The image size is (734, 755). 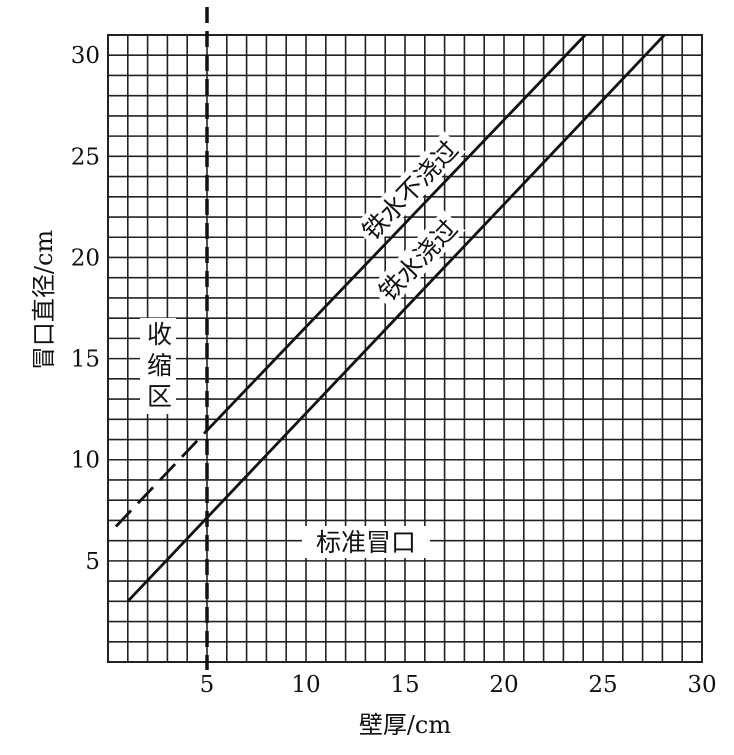 What do you see at coordinates (85, 258) in the screenshot?
I see `y-tick-label: 20` at bounding box center [85, 258].